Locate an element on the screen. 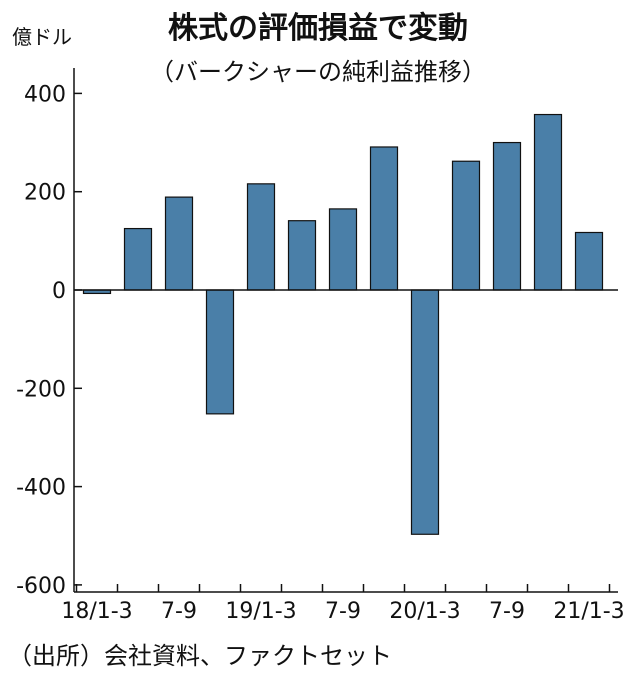 This screenshot has height=681, width=638. y-tick-label: 0 is located at coordinates (59, 291).